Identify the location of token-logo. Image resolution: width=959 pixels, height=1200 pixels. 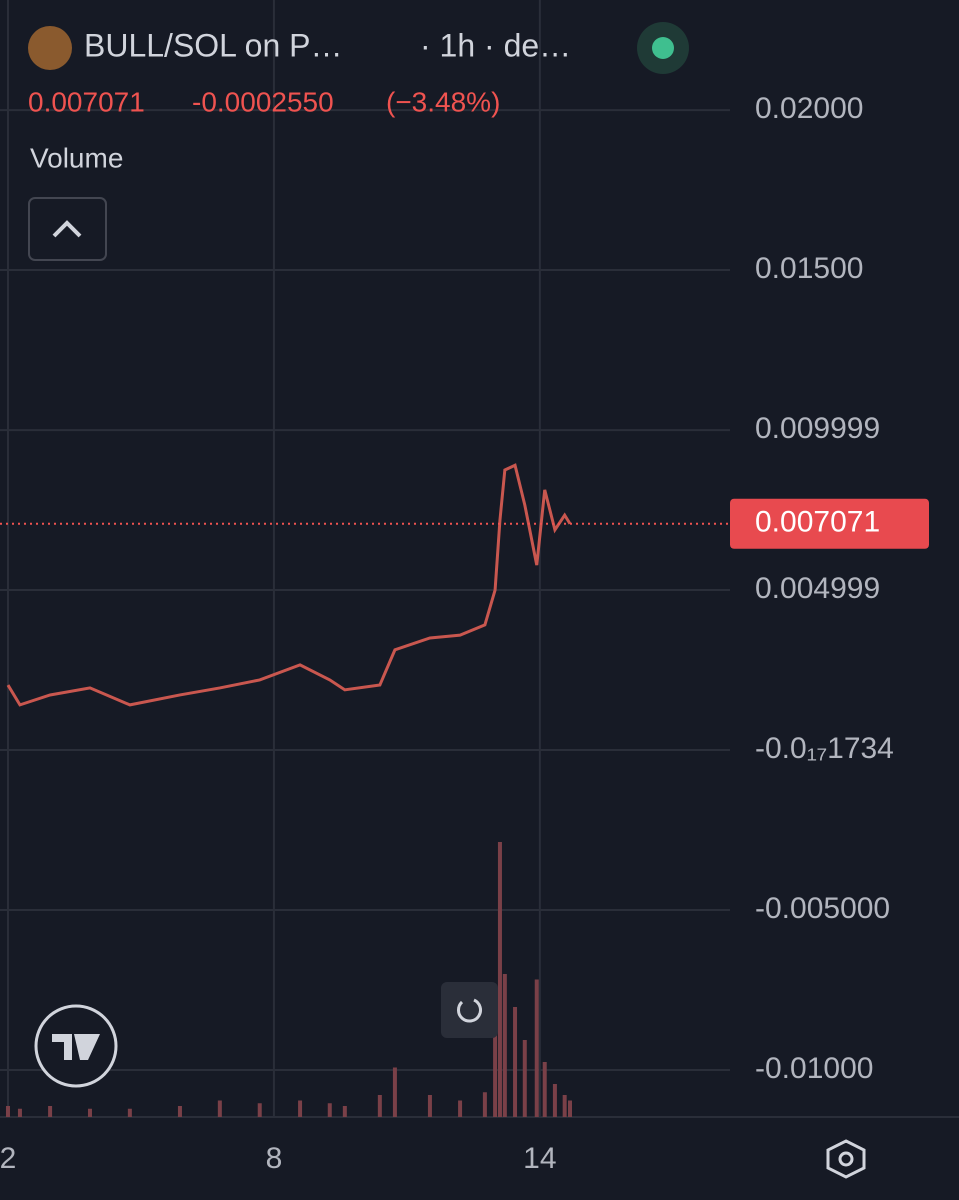
(50, 48).